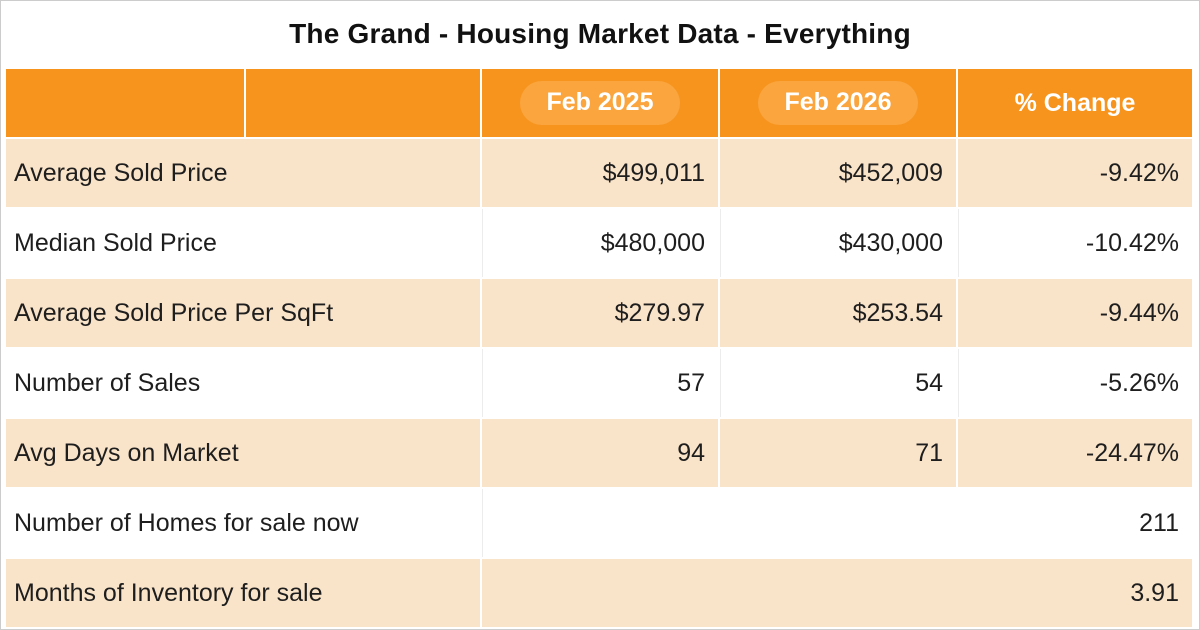  I want to click on pct-change-value: -24.47%, so click(1075, 453).